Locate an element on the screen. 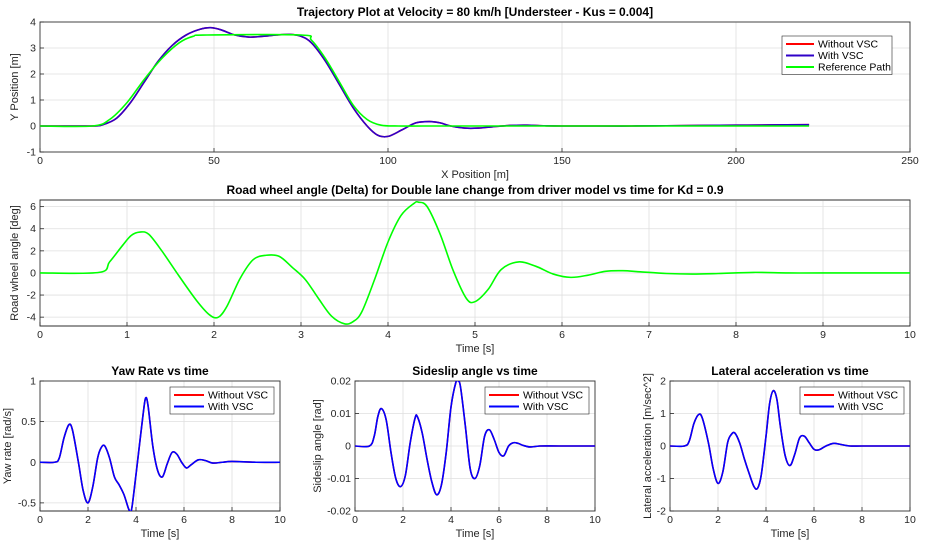  y-axis-label: Yaw rate [rad/s] is located at coordinates (8, 446).